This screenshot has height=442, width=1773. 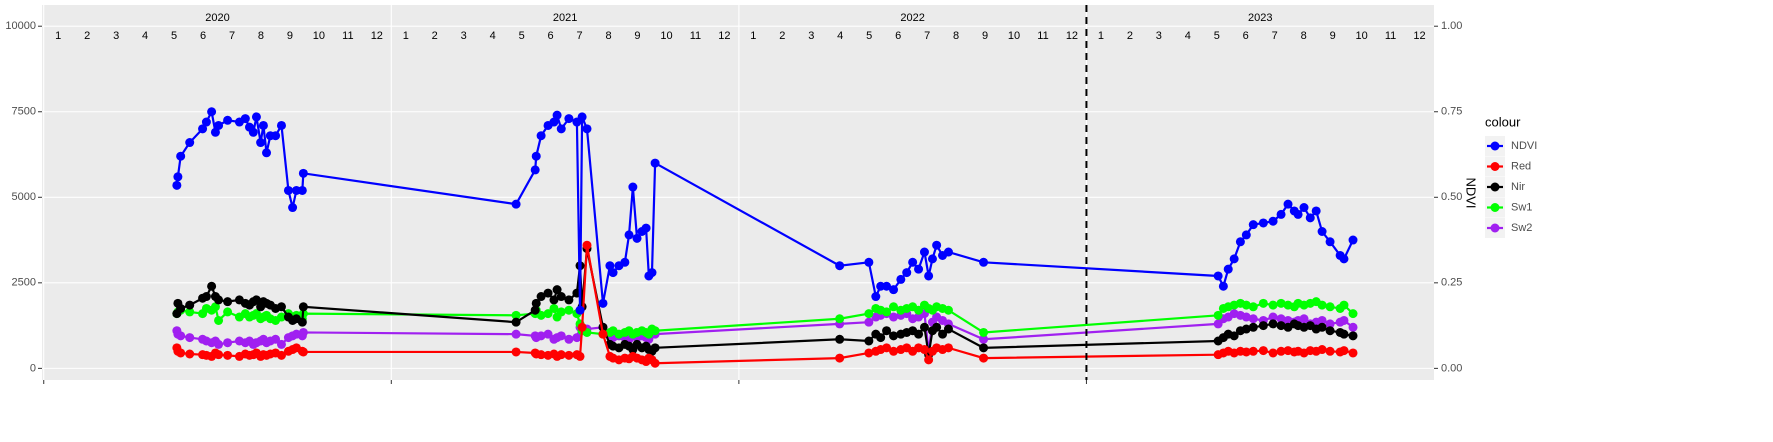 What do you see at coordinates (24, 283) in the screenshot?
I see `y-tick-label: 2500` at bounding box center [24, 283].